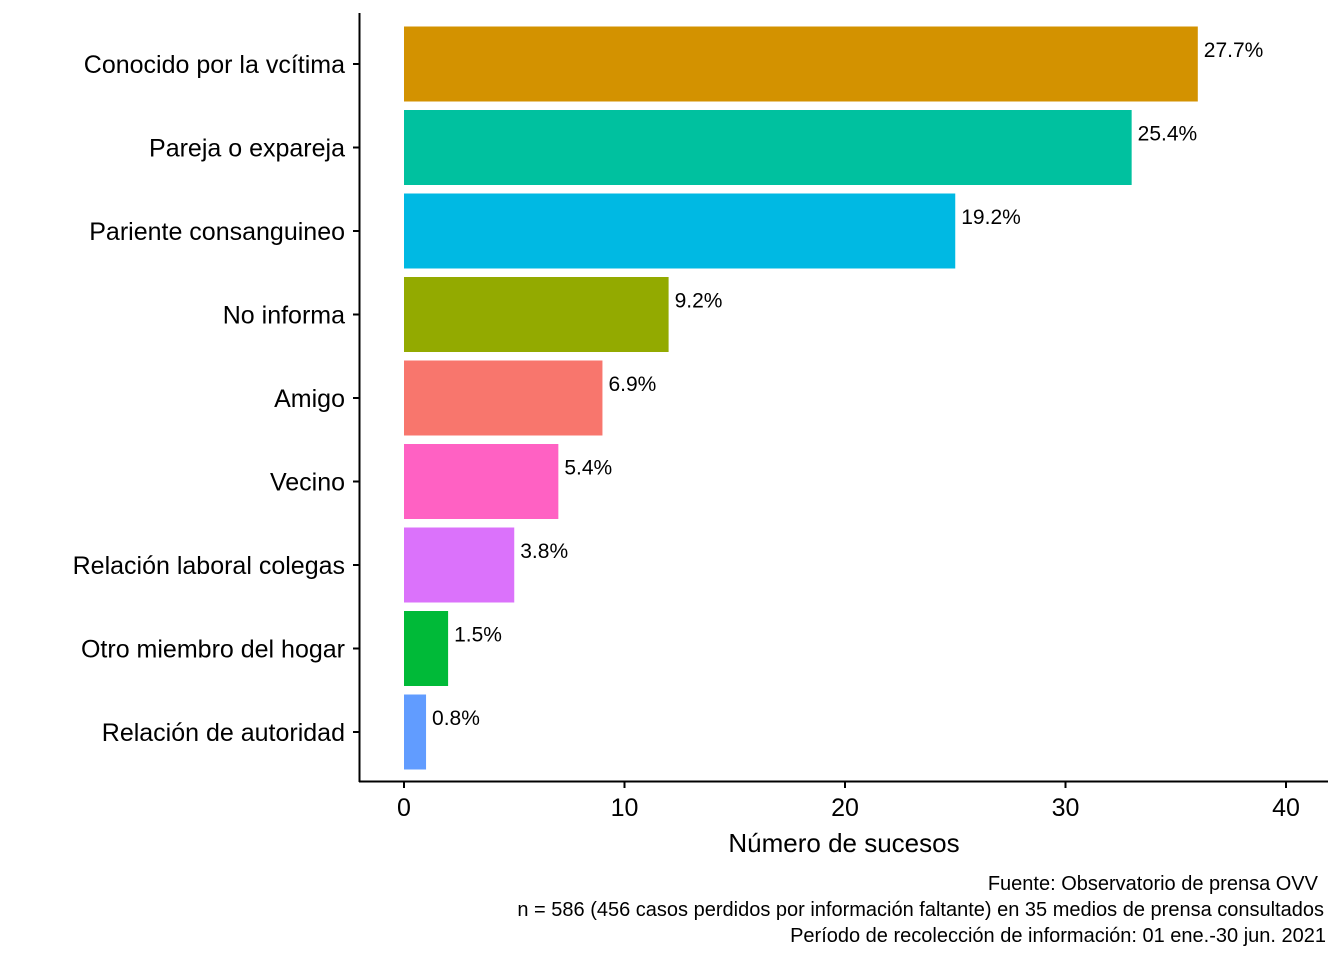 The height and width of the screenshot is (960, 1344). What do you see at coordinates (588, 468) in the screenshot?
I see `data-label: 5.4%` at bounding box center [588, 468].